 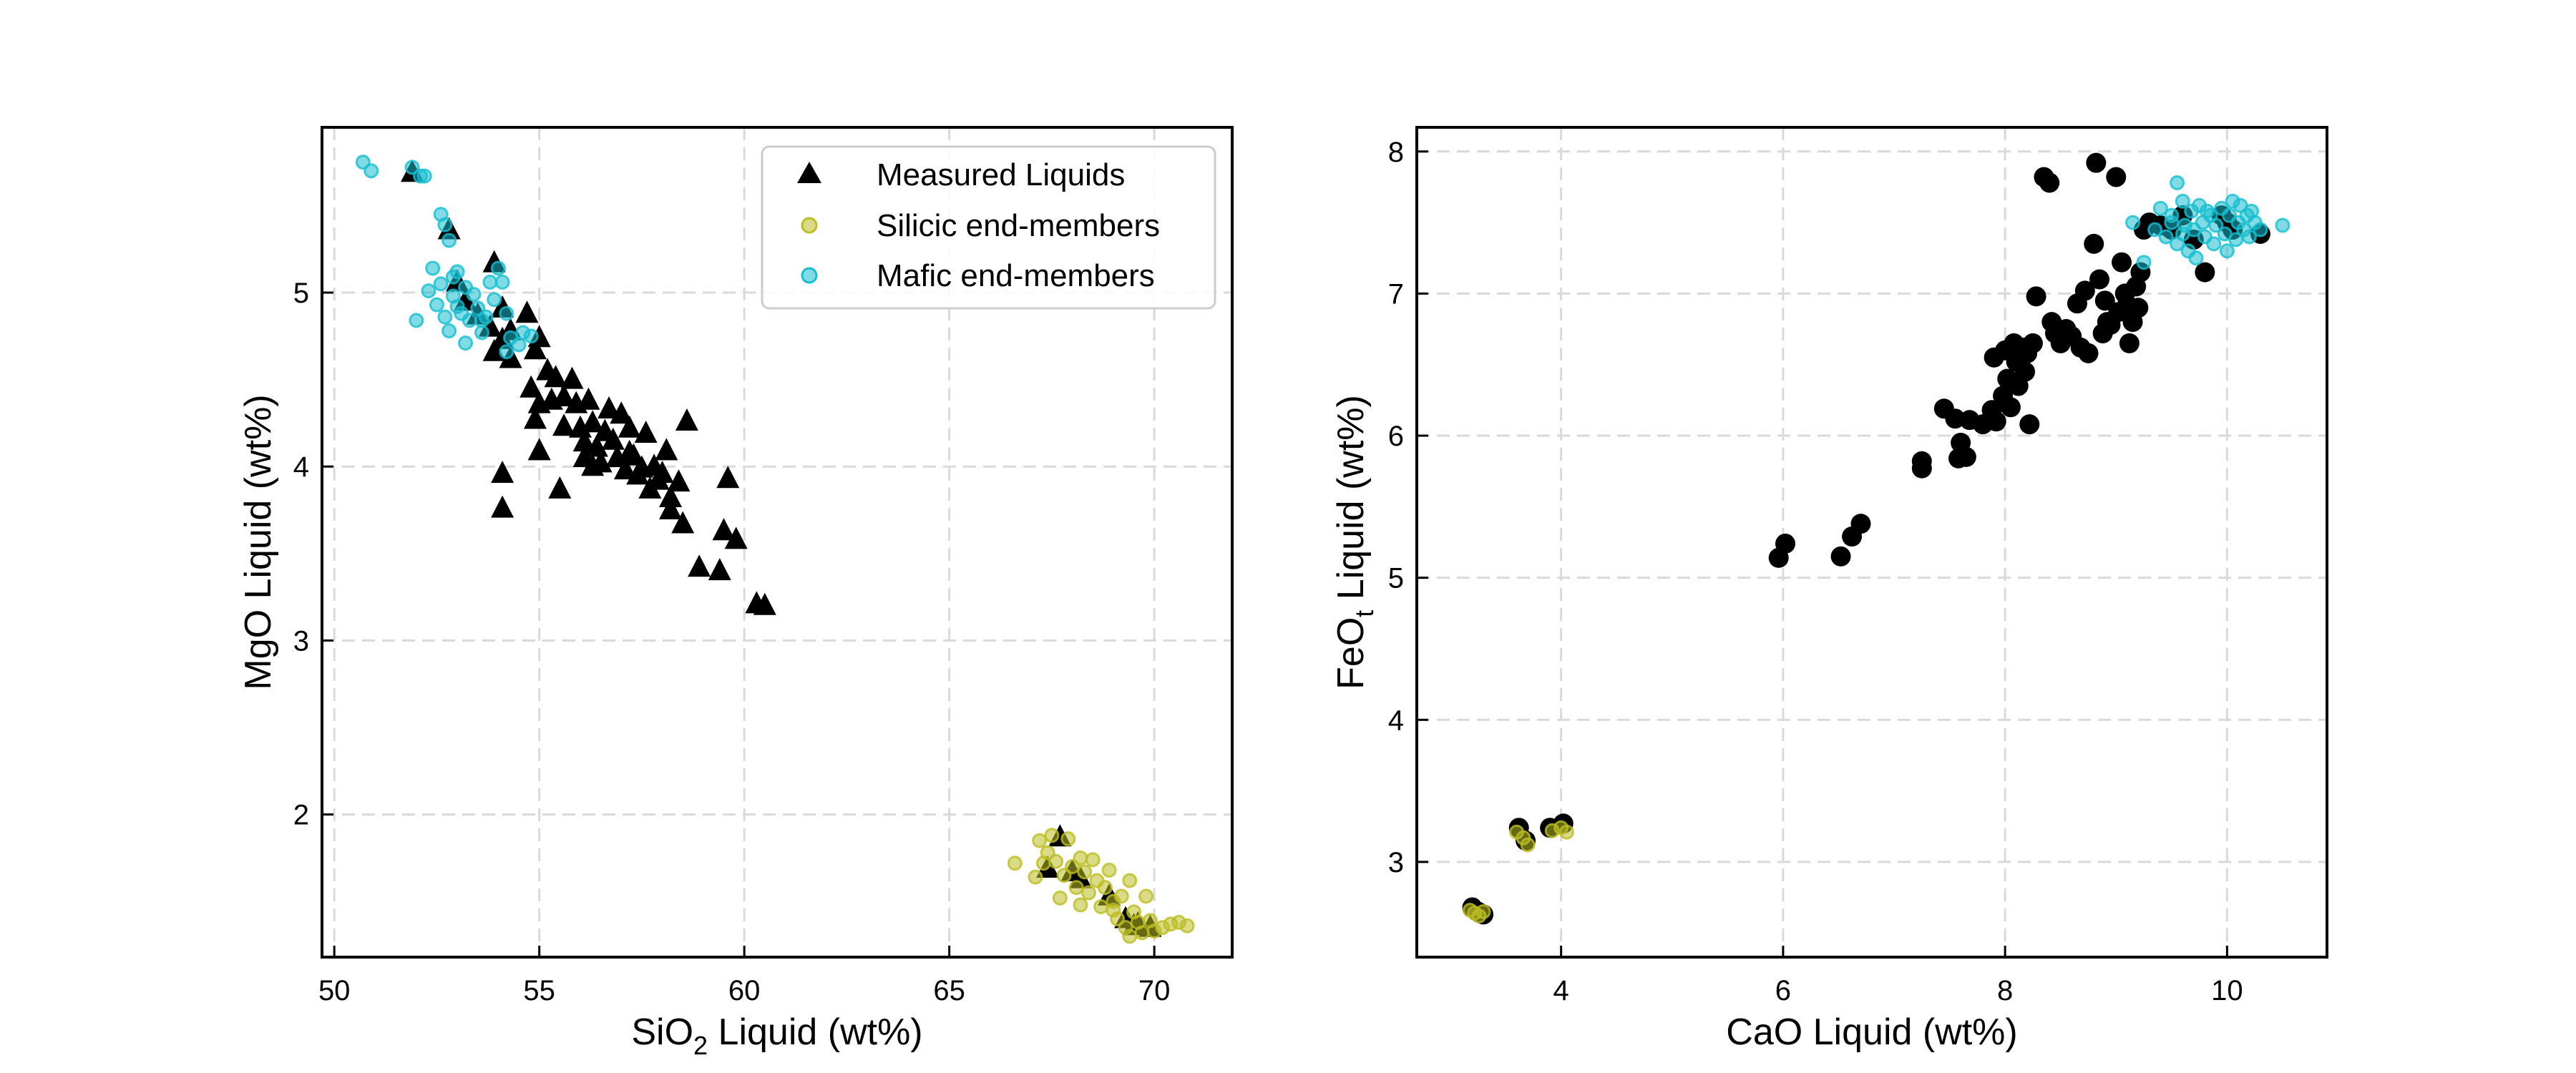 I want to click on x-tick-label: 60, so click(x=744, y=990).